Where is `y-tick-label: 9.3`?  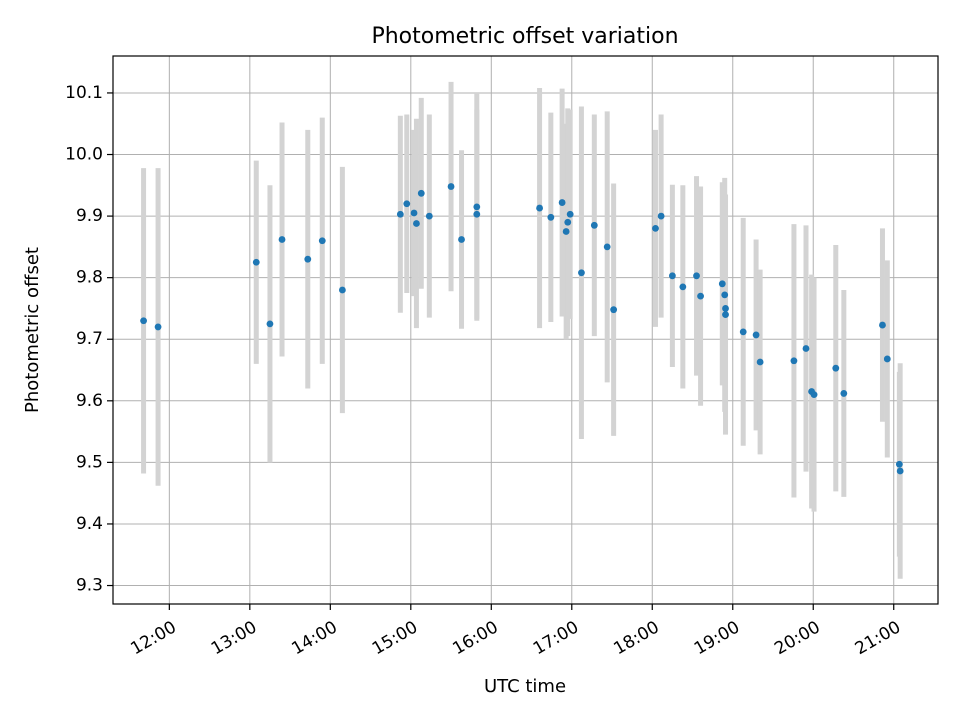 y-tick-label: 9.3 is located at coordinates (89, 586).